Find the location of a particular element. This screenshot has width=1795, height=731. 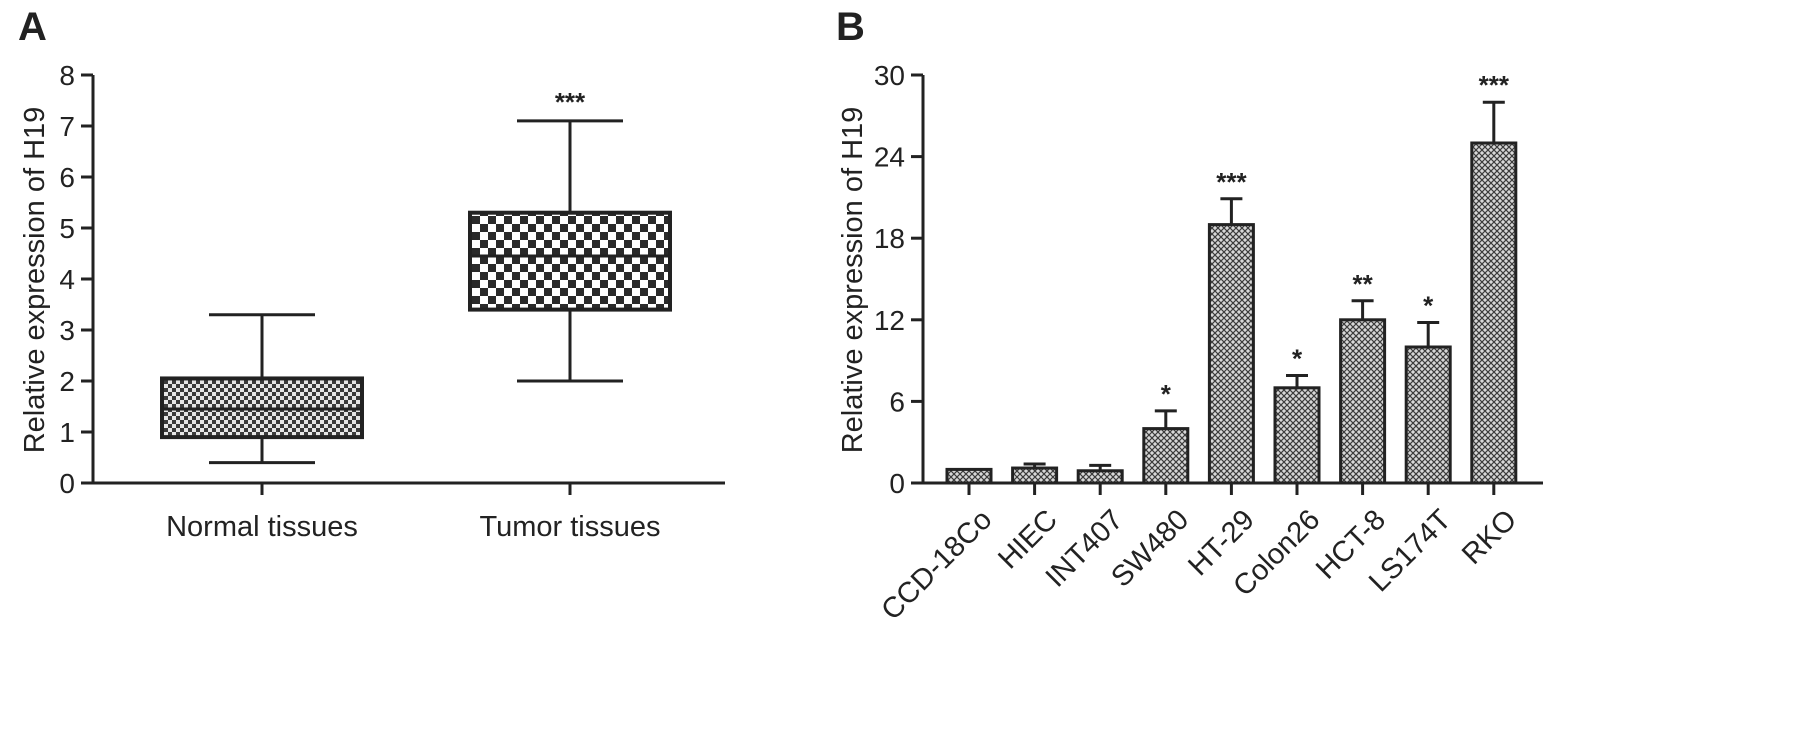

y-tick-label: 8 is located at coordinates (67, 75).